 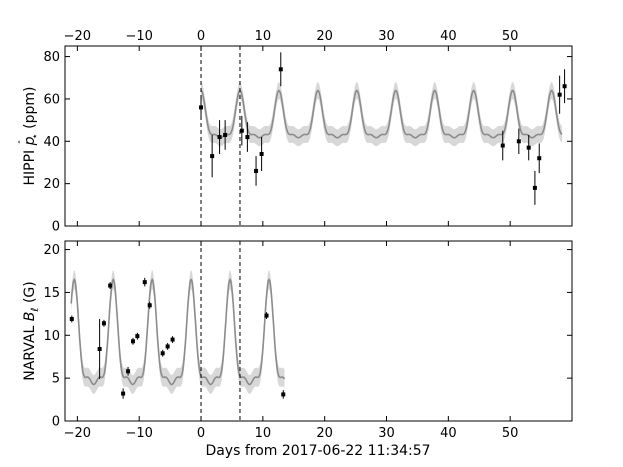 What do you see at coordinates (51, 336) in the screenshot?
I see `y-tick-label: 10` at bounding box center [51, 336].